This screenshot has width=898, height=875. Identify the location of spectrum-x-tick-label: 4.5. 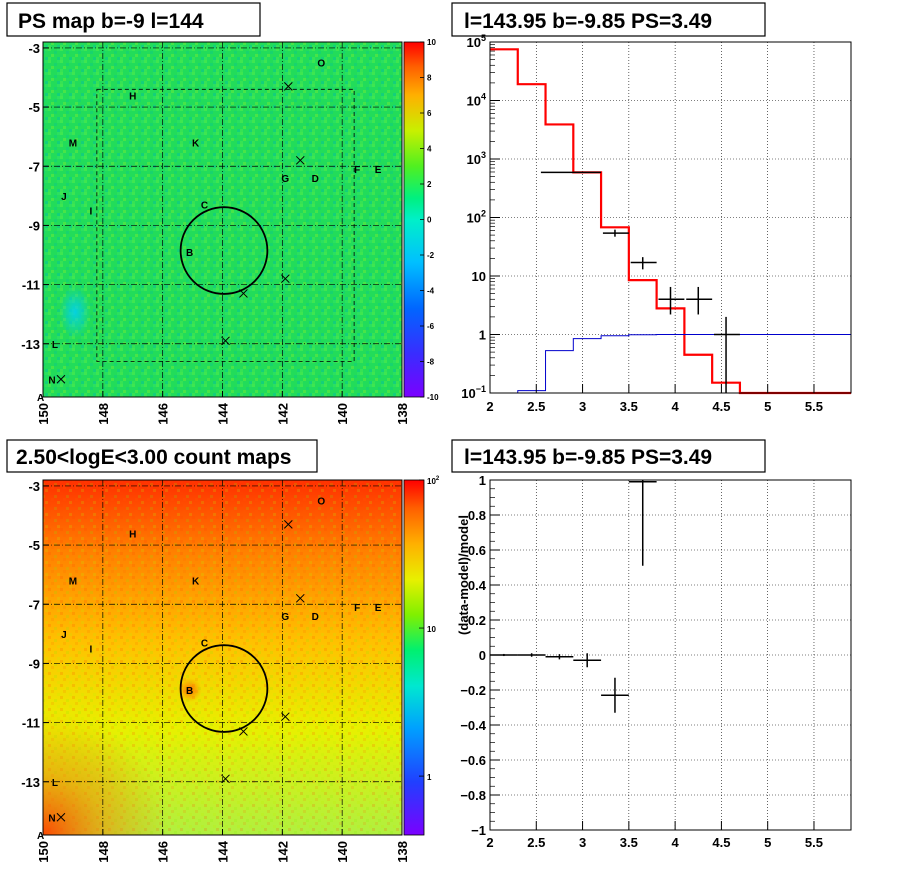
(721, 406).